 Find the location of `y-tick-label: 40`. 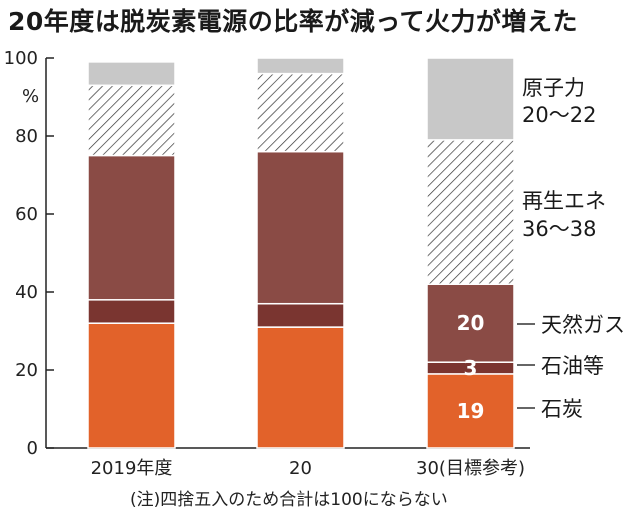

y-tick-label: 40 is located at coordinates (26, 292).